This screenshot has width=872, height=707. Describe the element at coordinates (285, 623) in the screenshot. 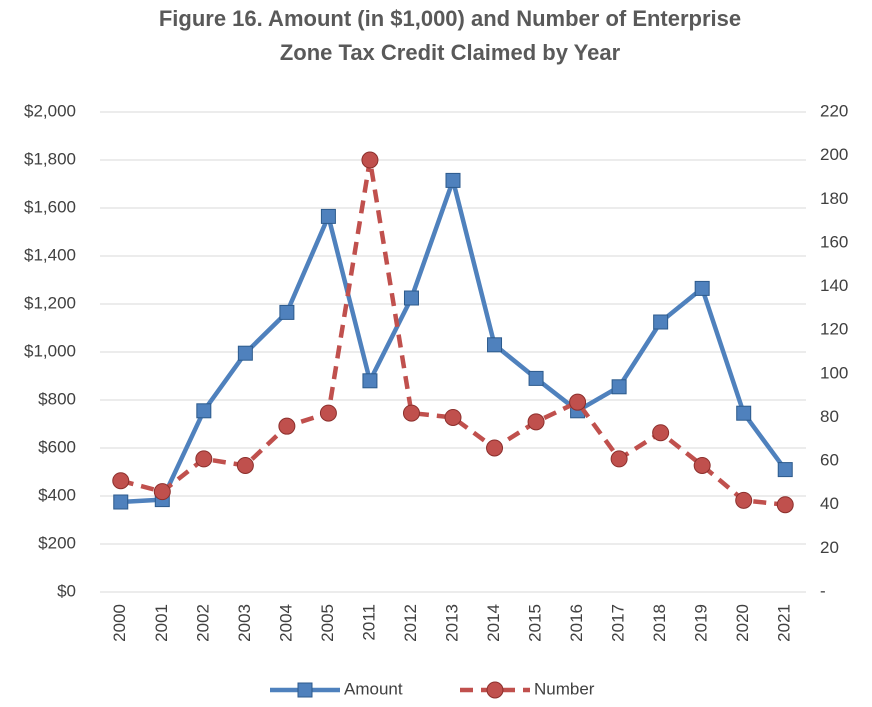

I see `x-tick-label: 2004` at that location.